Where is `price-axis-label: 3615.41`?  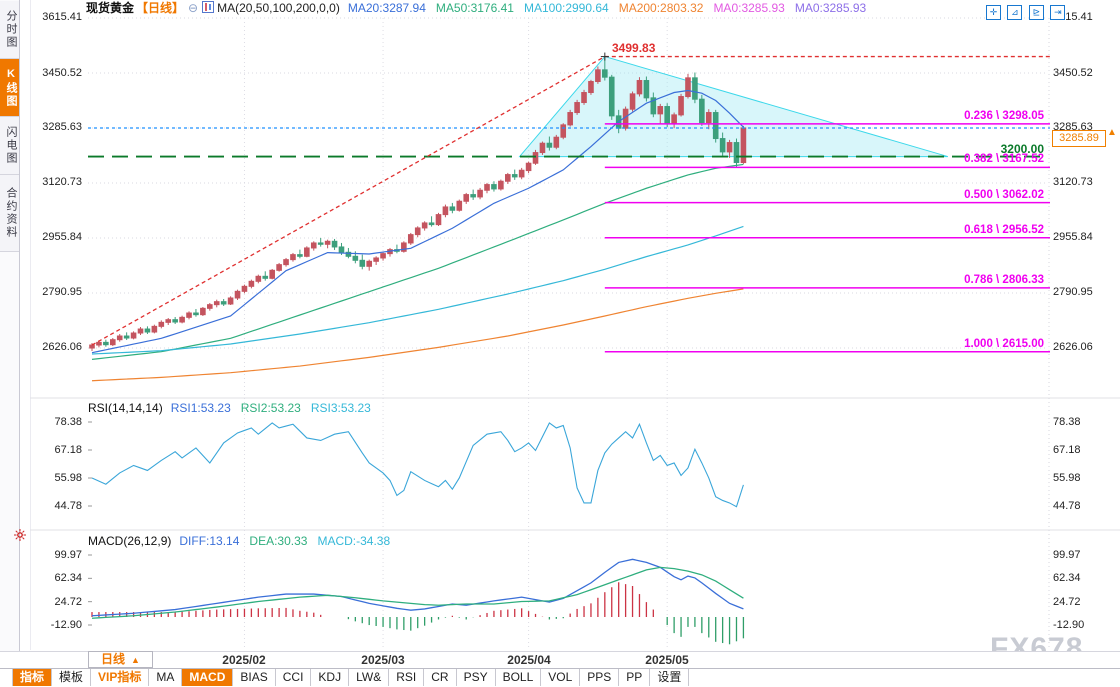
price-axis-label: 3615.41 is located at coordinates (62, 17).